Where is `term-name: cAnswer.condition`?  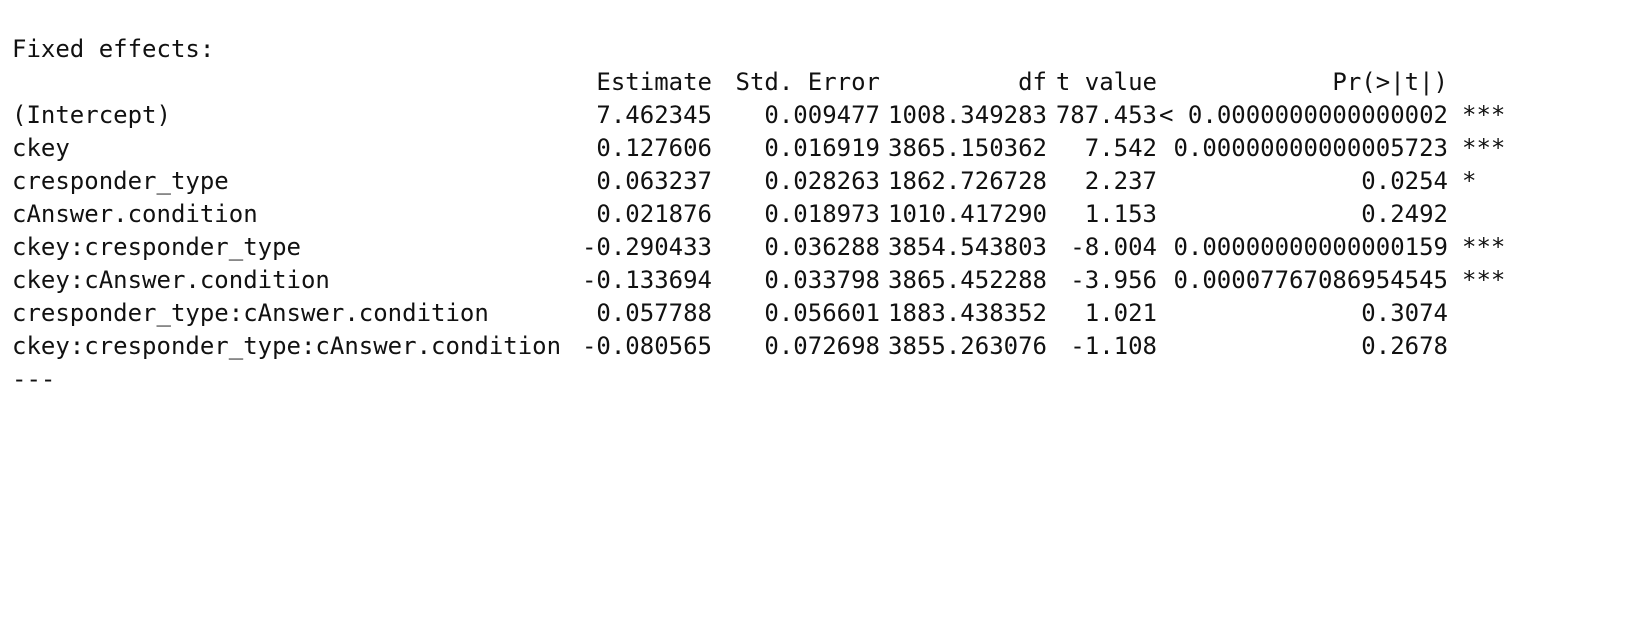 term-name: cAnswer.condition is located at coordinates (135, 214).